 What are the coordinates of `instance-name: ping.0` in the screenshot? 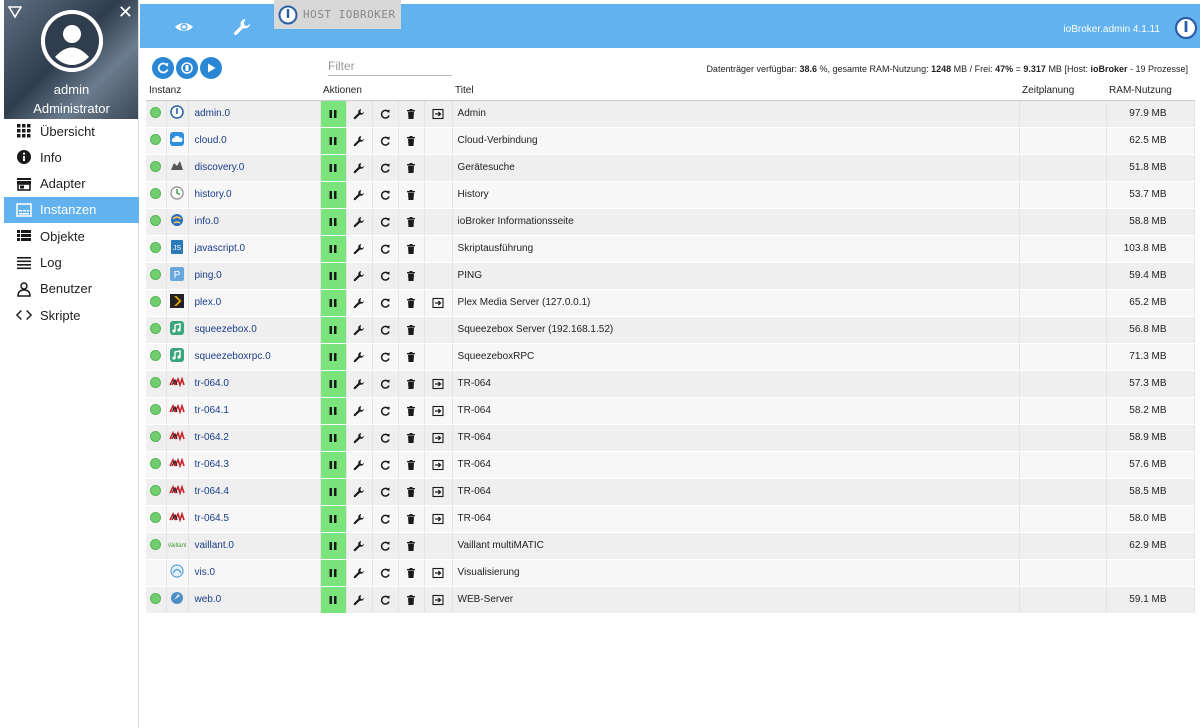 It's located at (254, 276).